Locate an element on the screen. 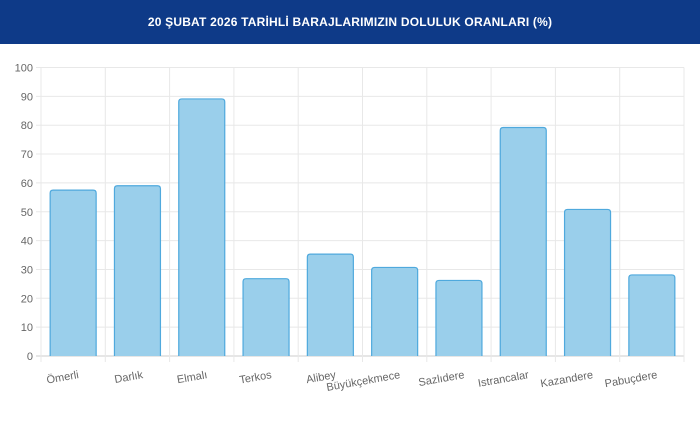 The height and width of the screenshot is (431, 700). bar-pabuçdere is located at coordinates (652, 315).